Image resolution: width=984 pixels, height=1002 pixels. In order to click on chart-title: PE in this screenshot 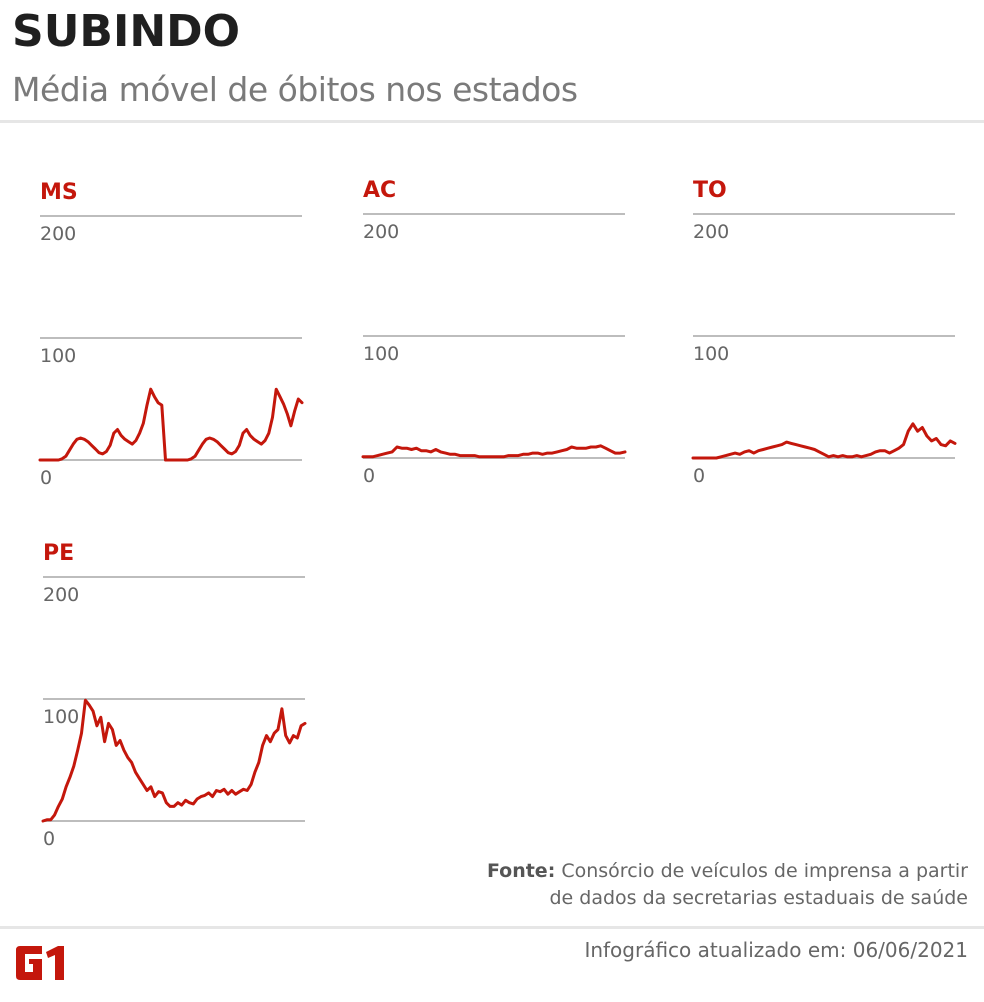, I will do `click(59, 553)`.